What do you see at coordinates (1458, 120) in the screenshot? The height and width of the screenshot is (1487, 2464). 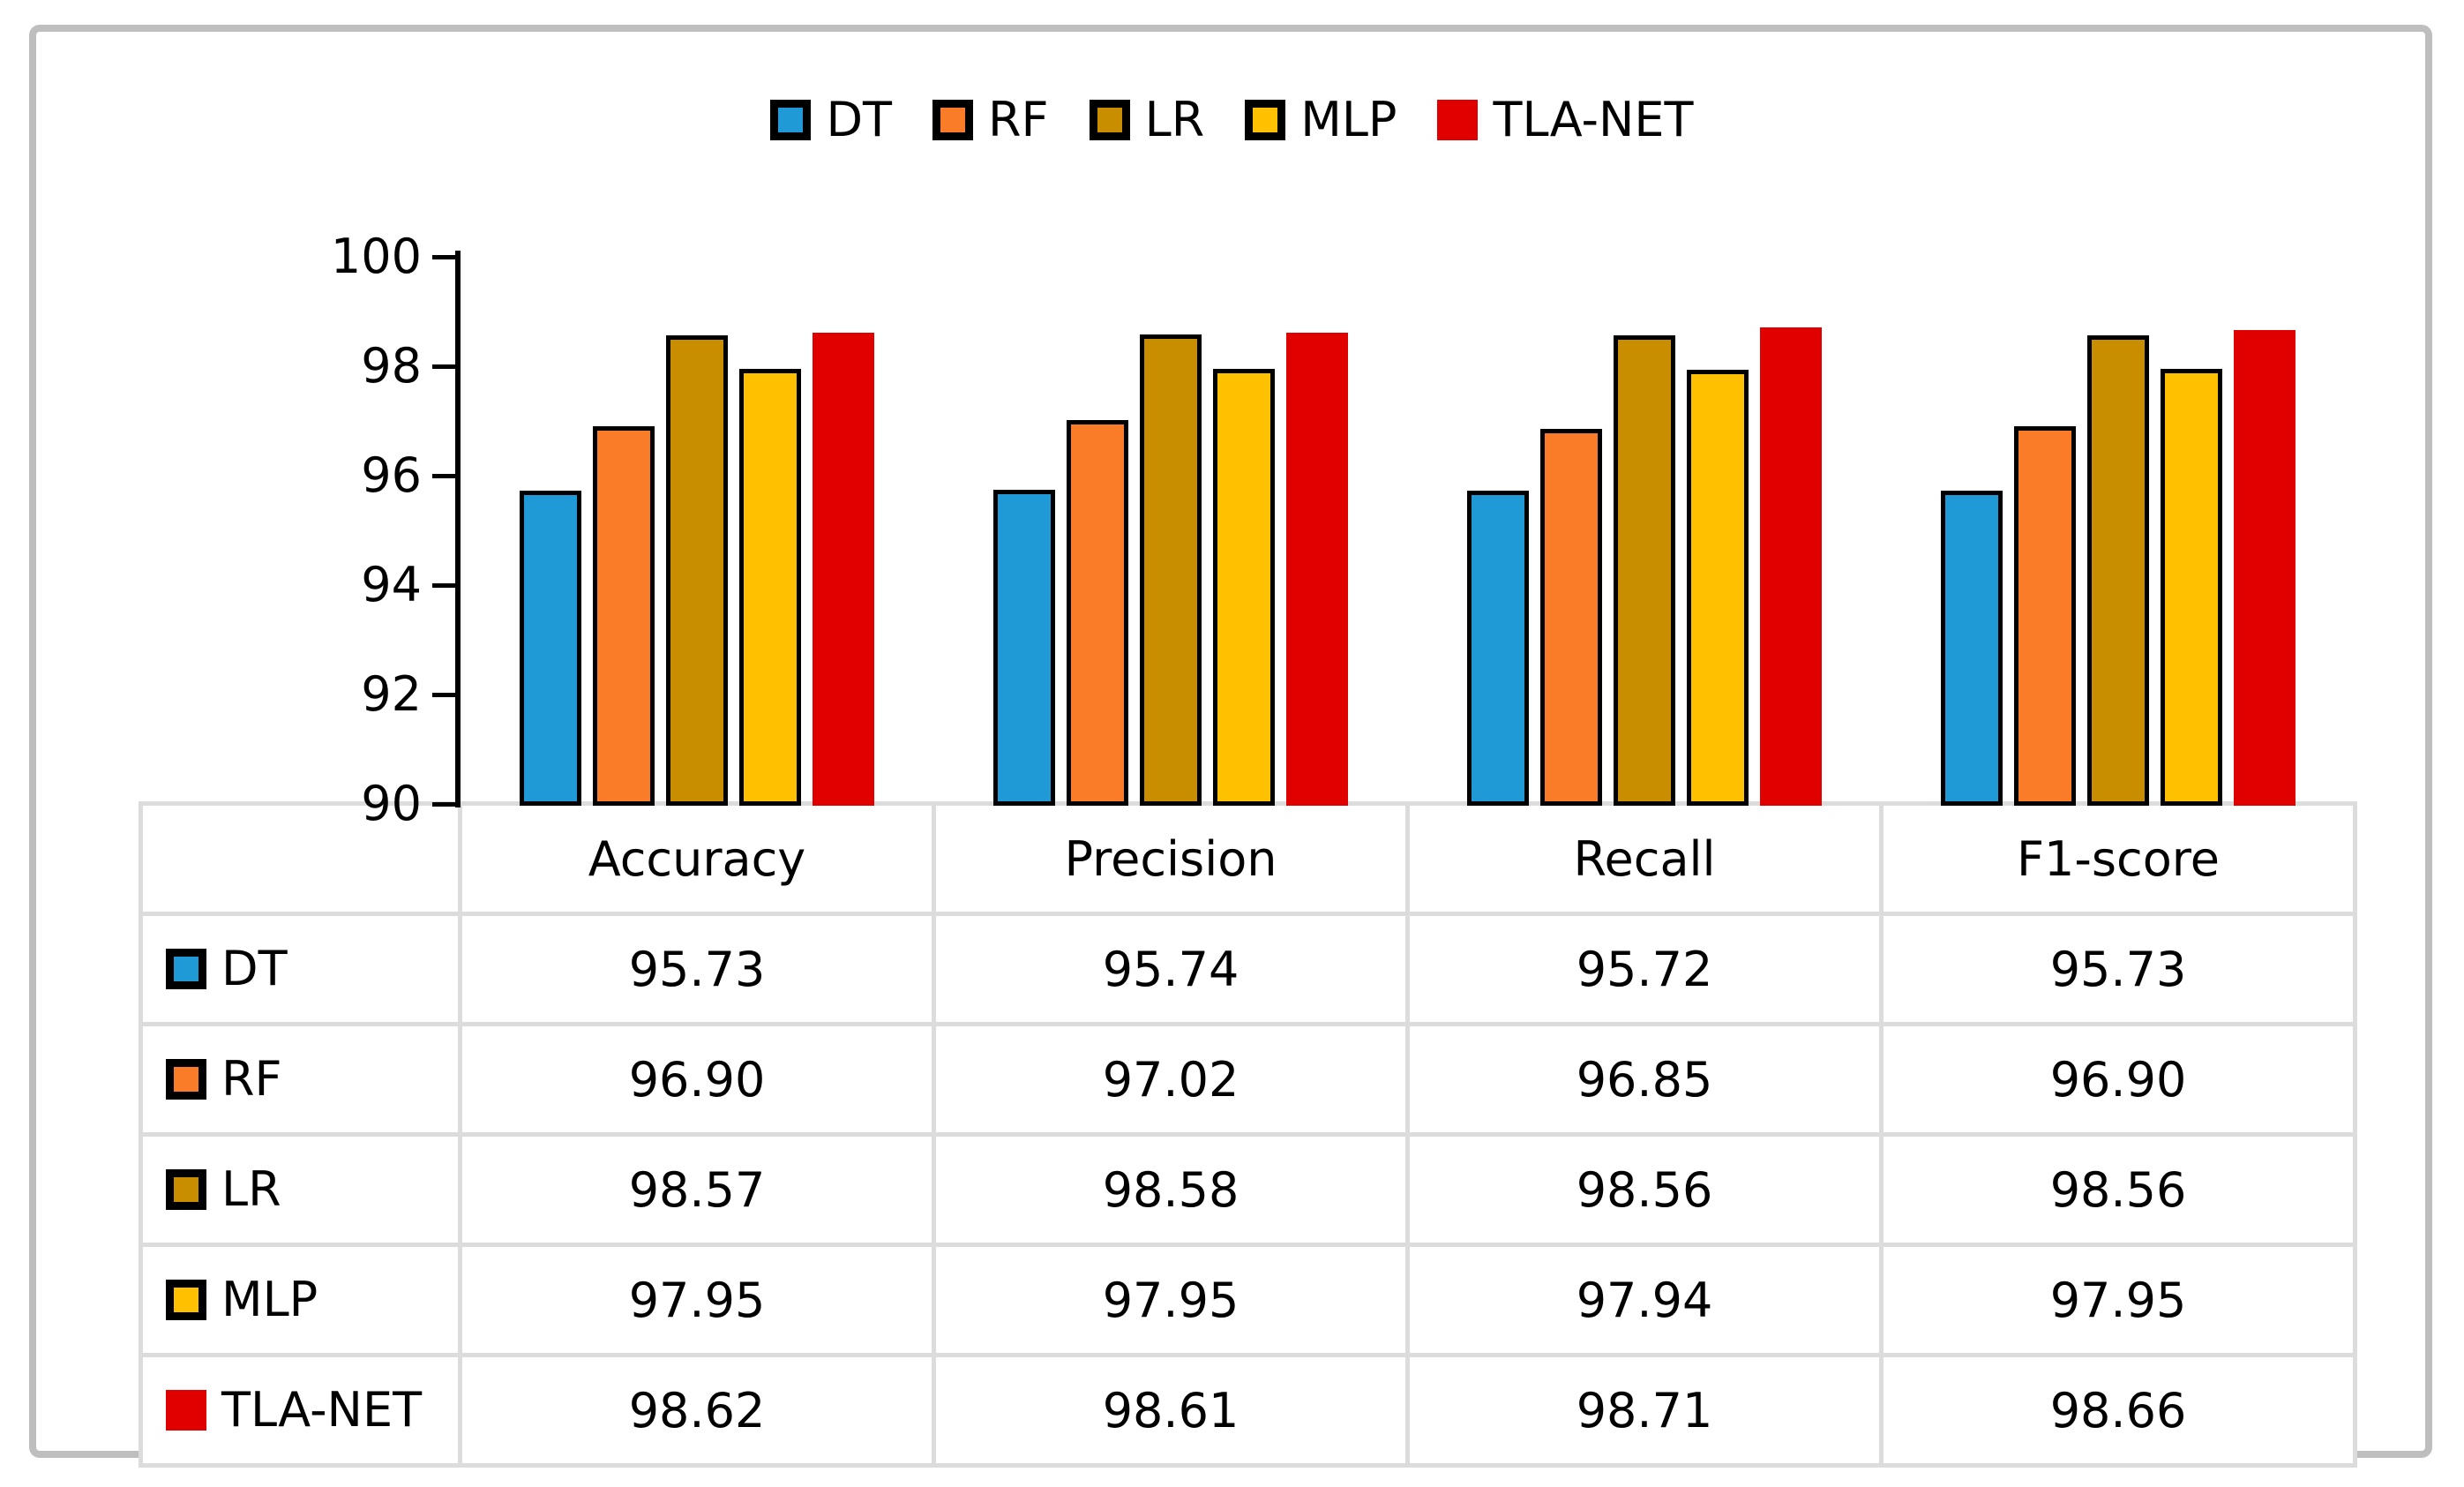 I see `legend-swatch-TLA-NET` at bounding box center [1458, 120].